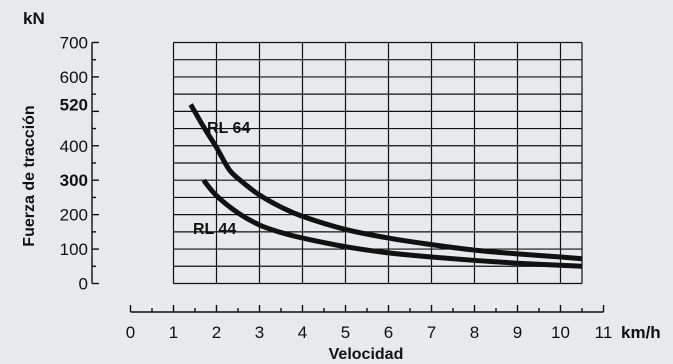 This screenshot has height=364, width=673. I want to click on x-tick-label: 6, so click(388, 332).